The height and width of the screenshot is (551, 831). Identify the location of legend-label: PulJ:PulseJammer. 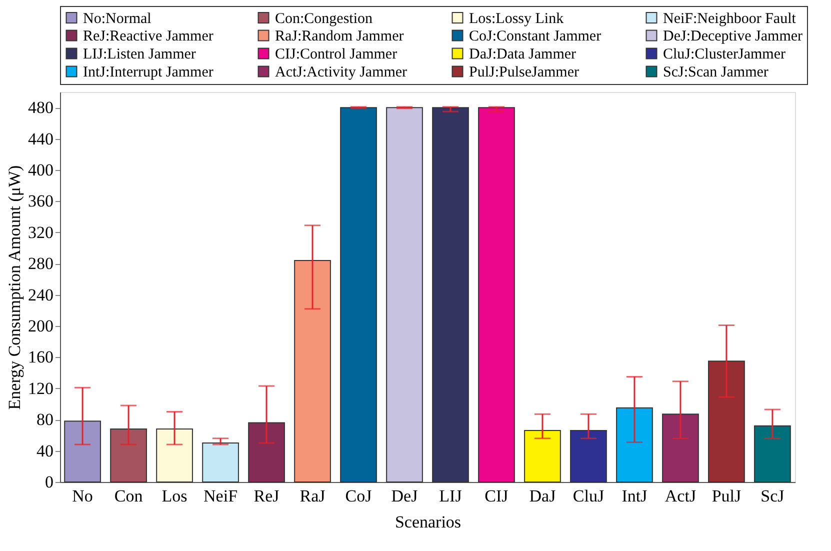
(524, 72).